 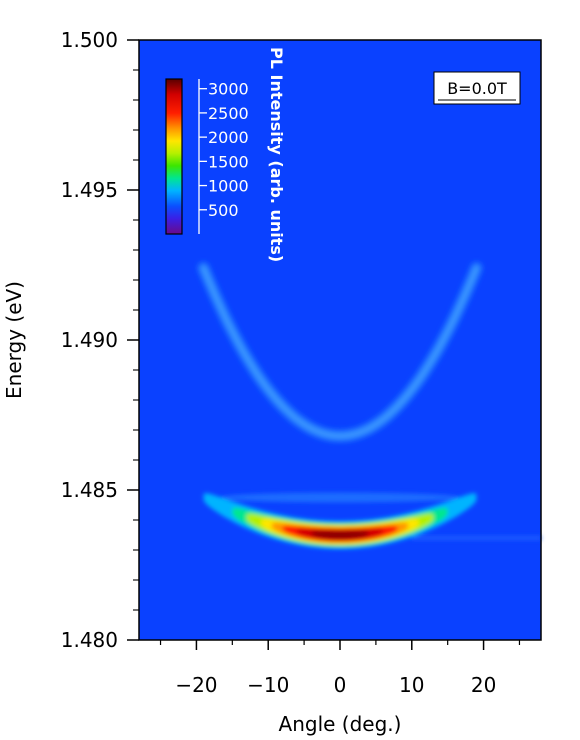 What do you see at coordinates (228, 113) in the screenshot?
I see `colorbar-tick-label: 2500` at bounding box center [228, 113].